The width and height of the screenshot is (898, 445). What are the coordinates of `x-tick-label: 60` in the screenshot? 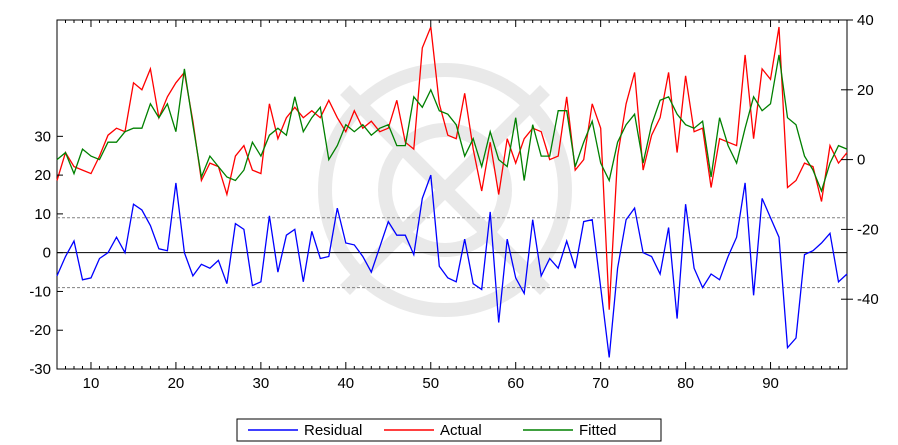 It's located at (515, 383).